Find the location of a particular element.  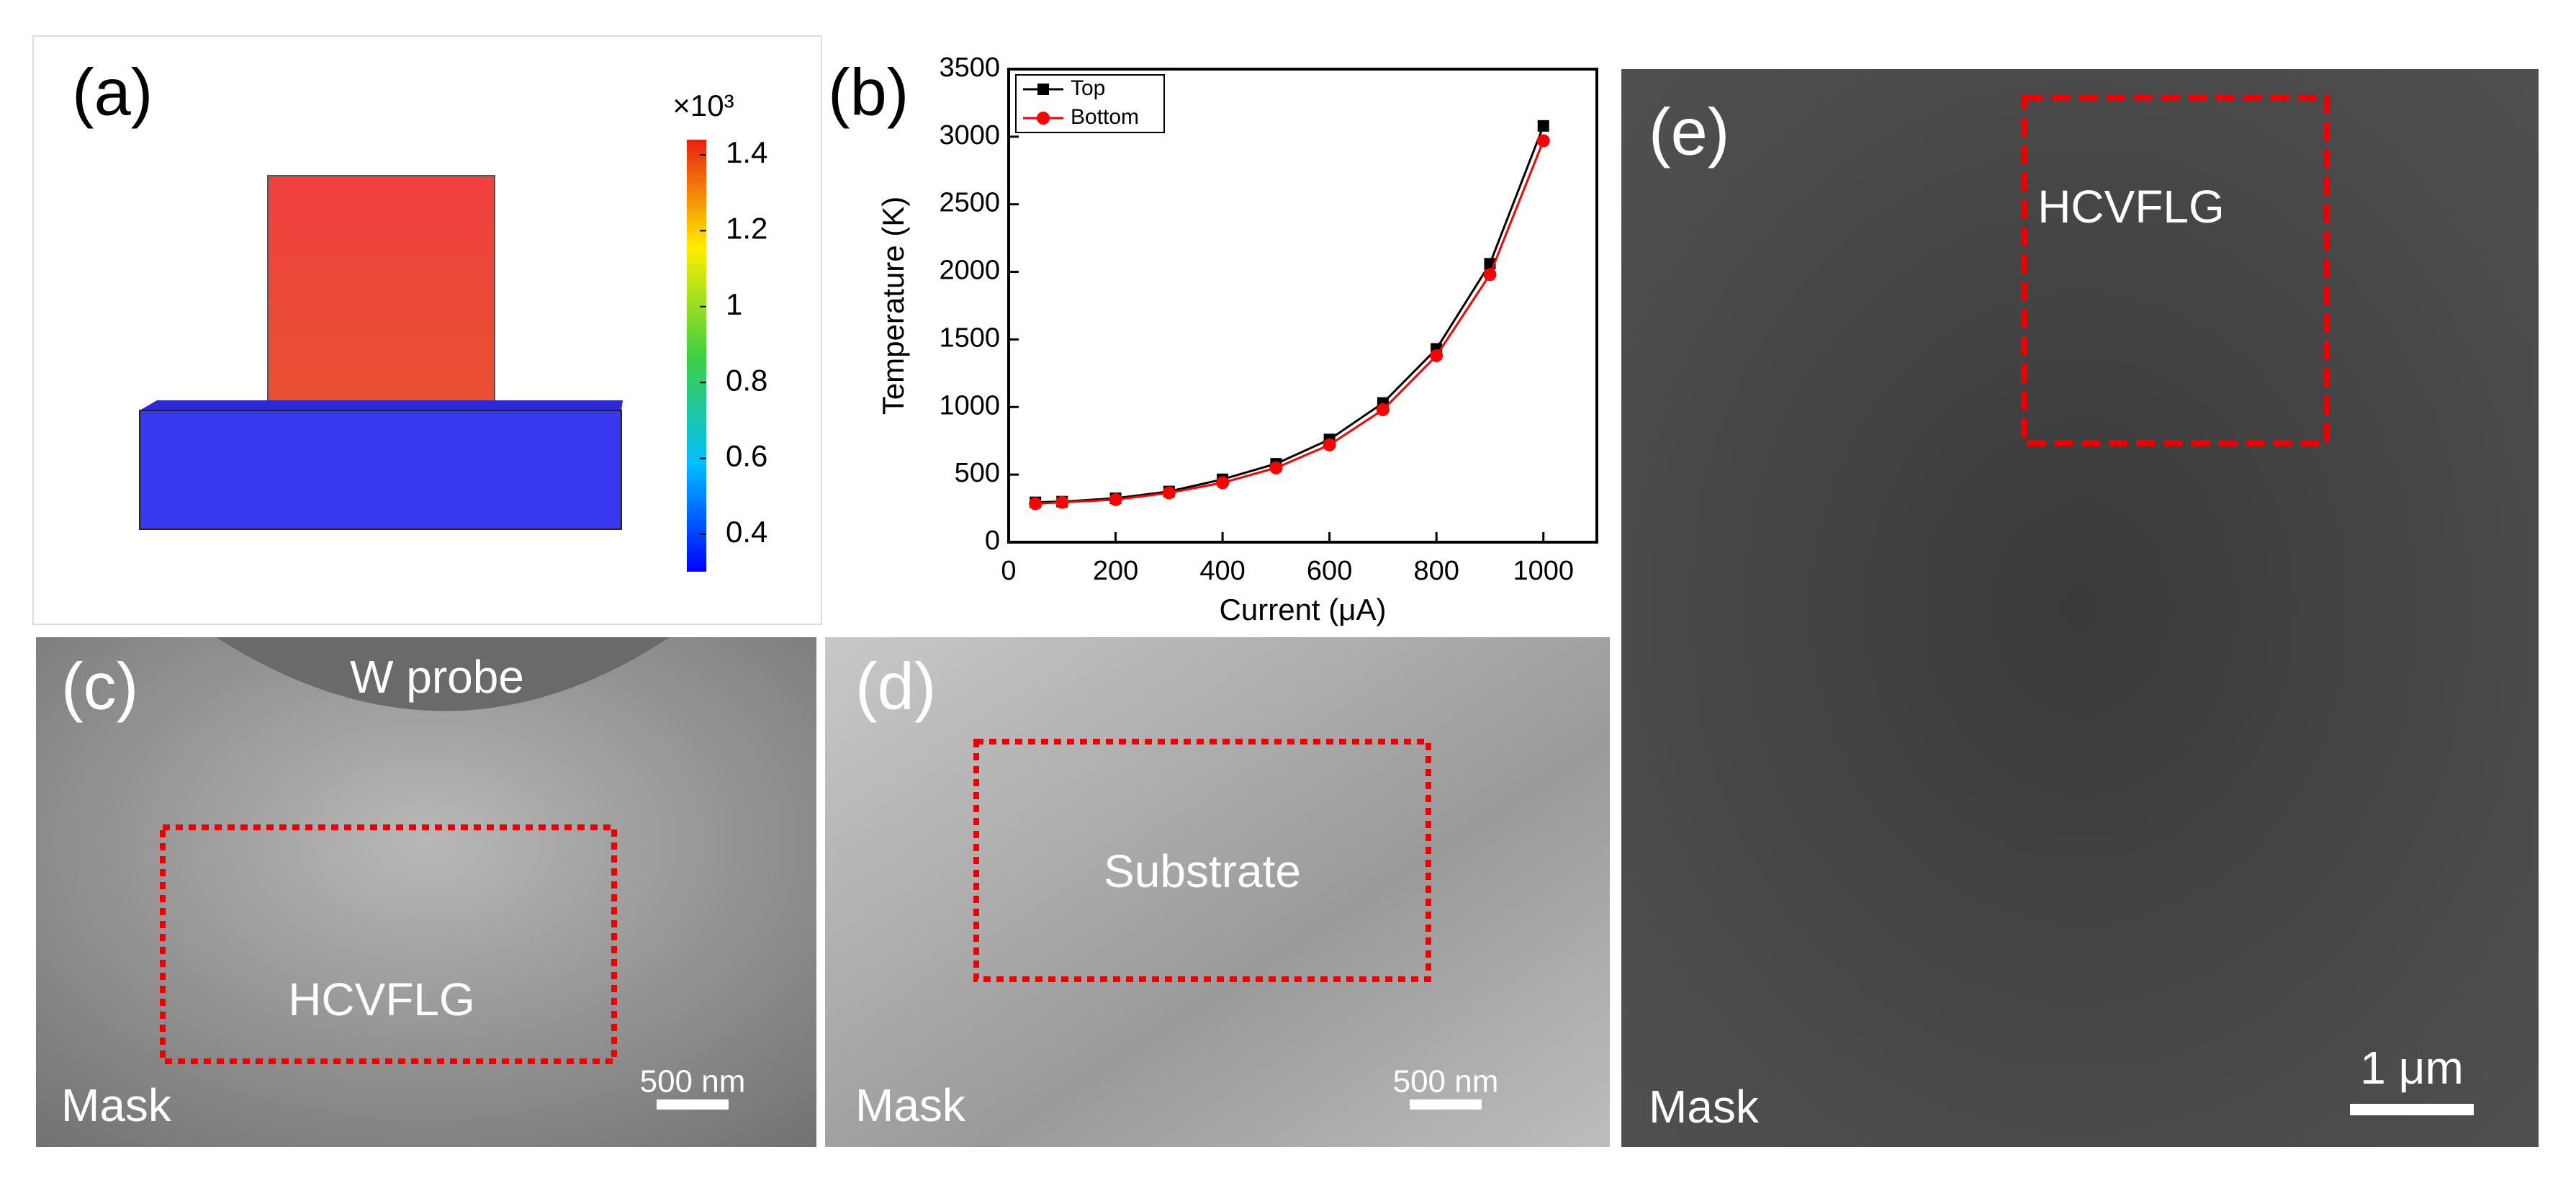

panel-label: (b) is located at coordinates (868, 92).